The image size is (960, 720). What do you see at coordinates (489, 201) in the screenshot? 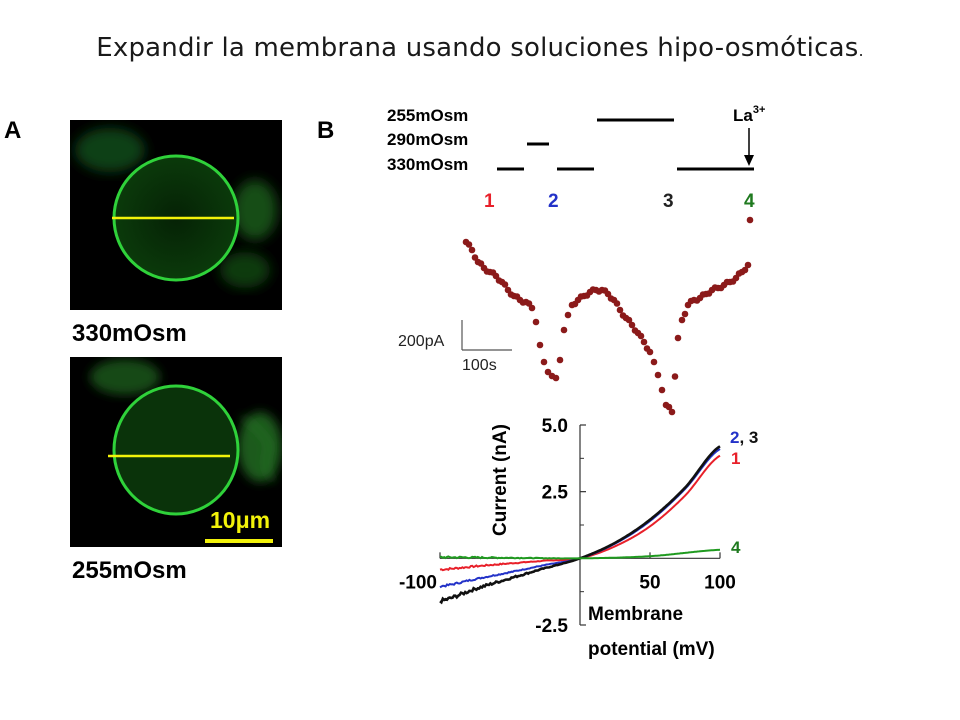
I see `marker-1: 1` at bounding box center [489, 201].